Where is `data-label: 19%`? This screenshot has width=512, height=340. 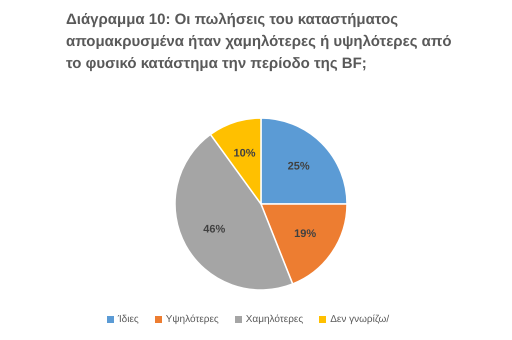
data-label: 19% is located at coordinates (305, 234).